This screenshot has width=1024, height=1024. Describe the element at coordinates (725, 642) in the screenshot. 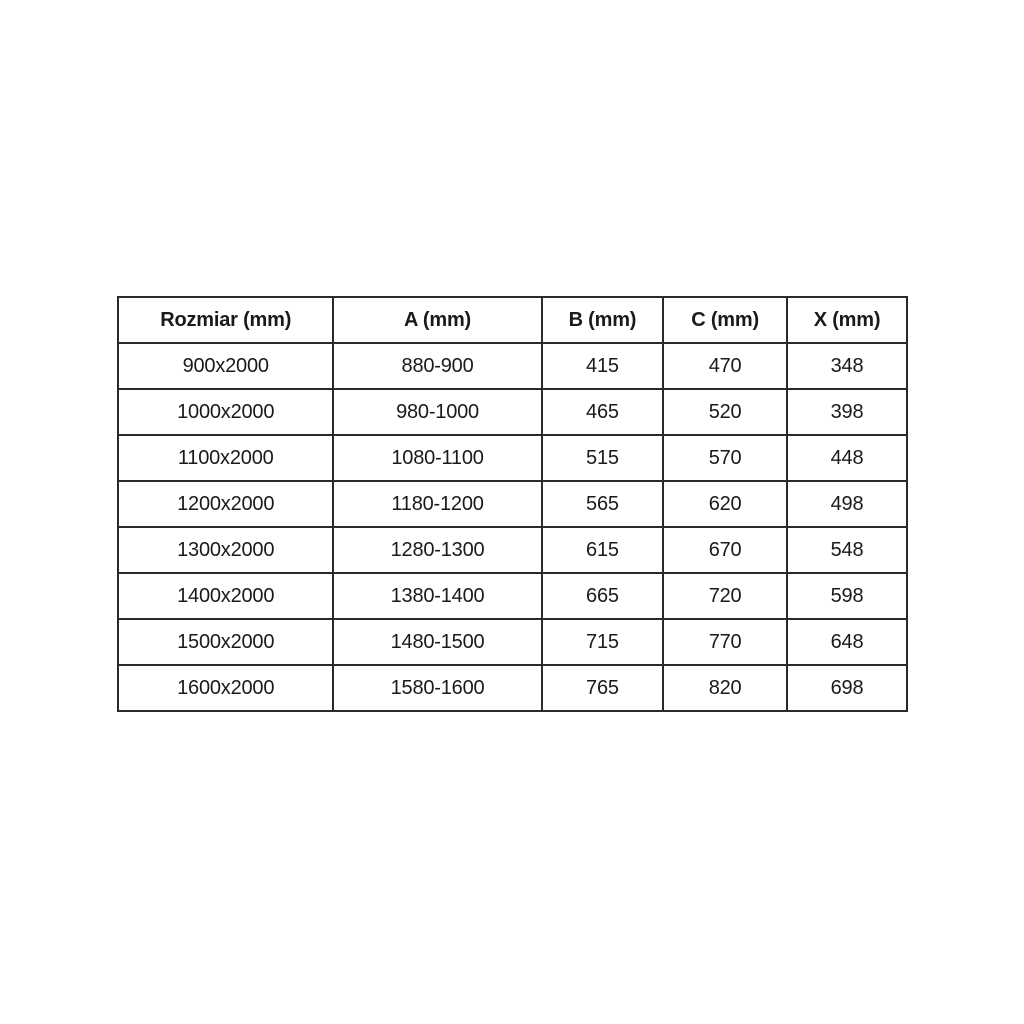

I see `table-cell: 770` at that location.